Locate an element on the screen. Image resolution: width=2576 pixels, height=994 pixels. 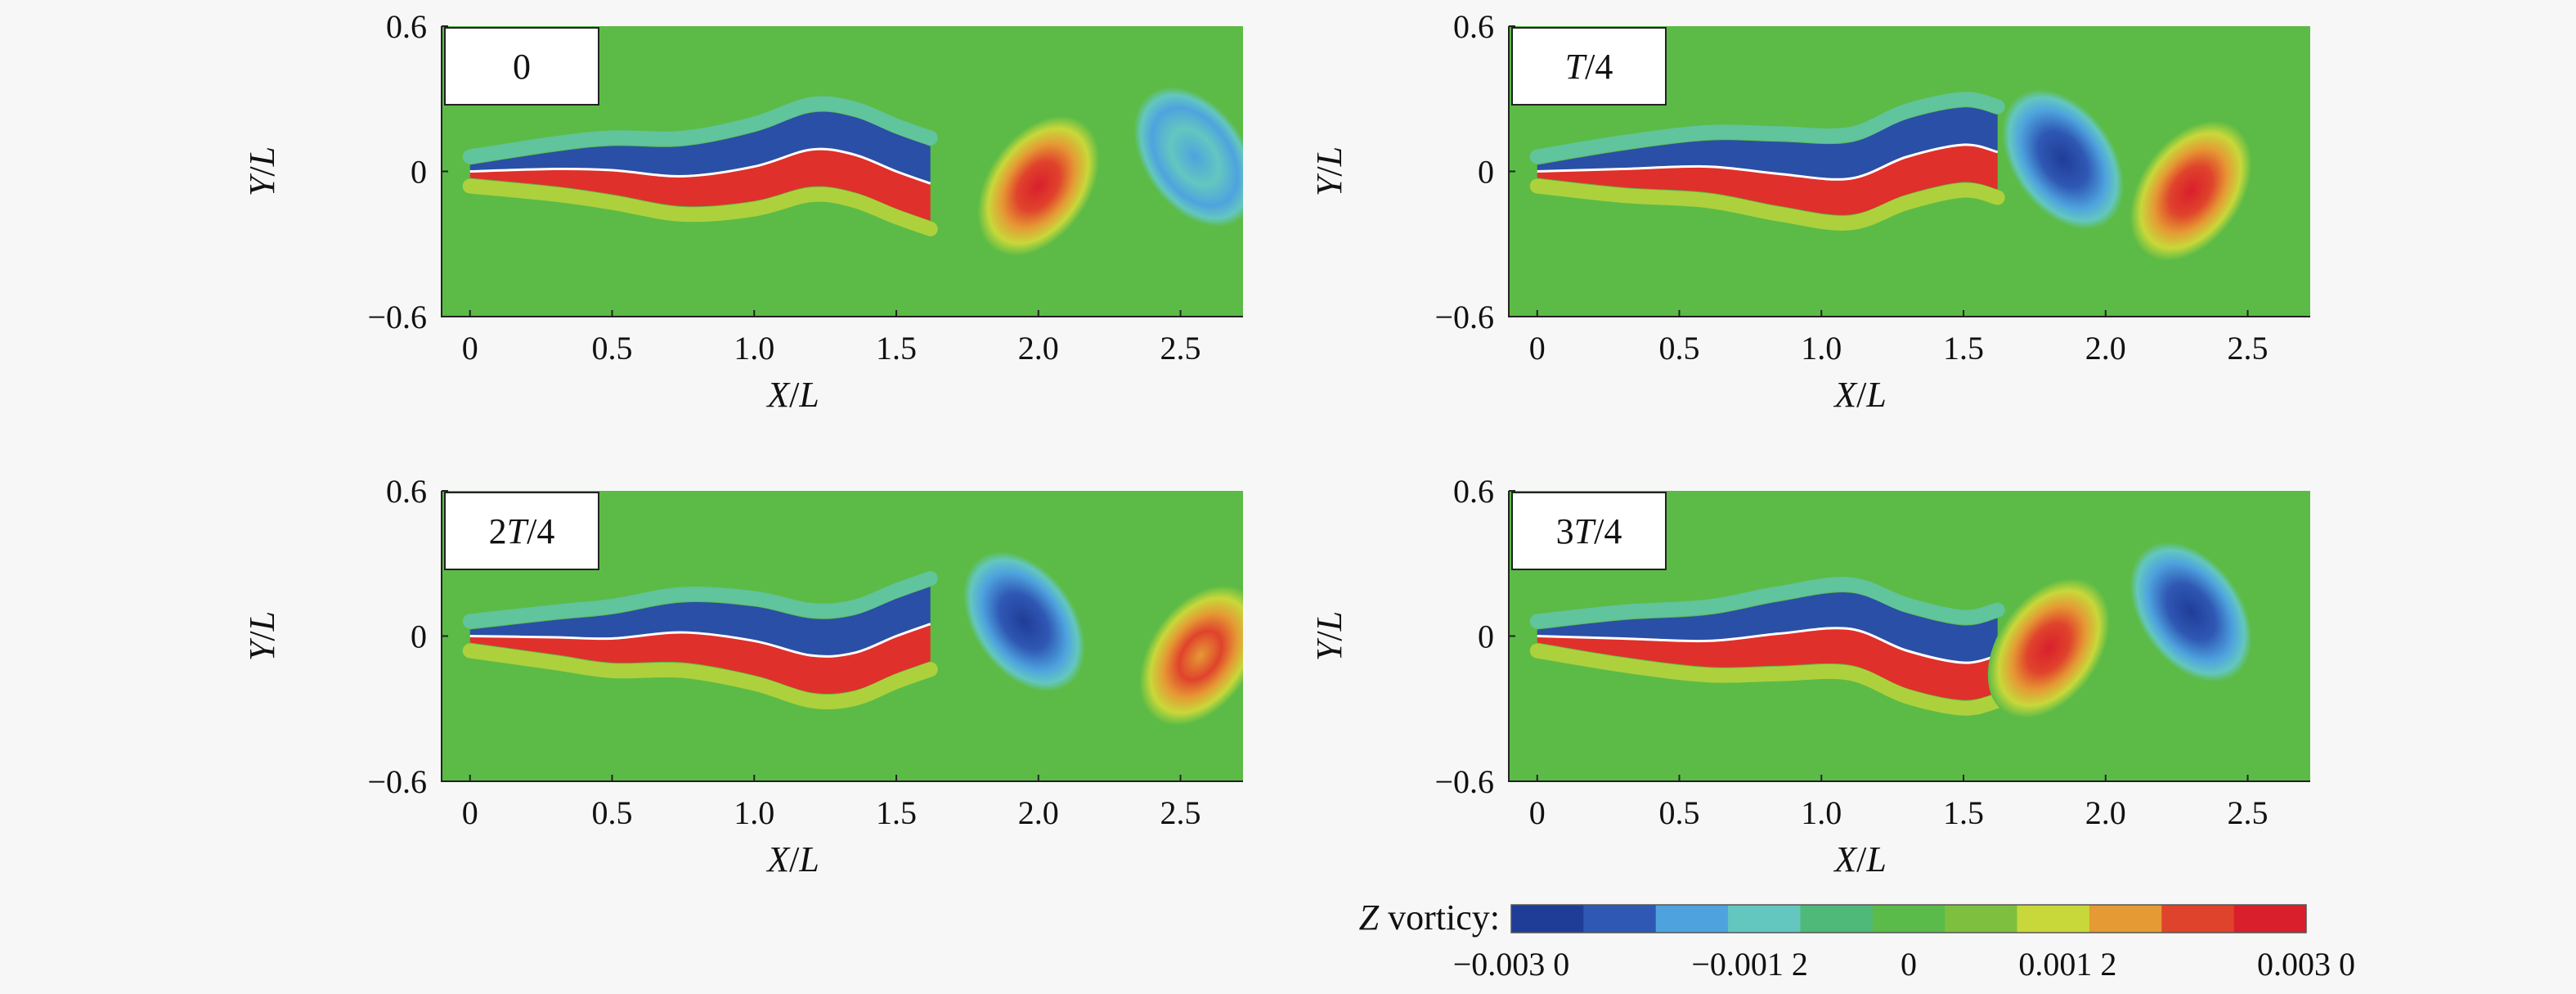
colorbar-tick-label: 0.003 0 is located at coordinates (2306, 964).